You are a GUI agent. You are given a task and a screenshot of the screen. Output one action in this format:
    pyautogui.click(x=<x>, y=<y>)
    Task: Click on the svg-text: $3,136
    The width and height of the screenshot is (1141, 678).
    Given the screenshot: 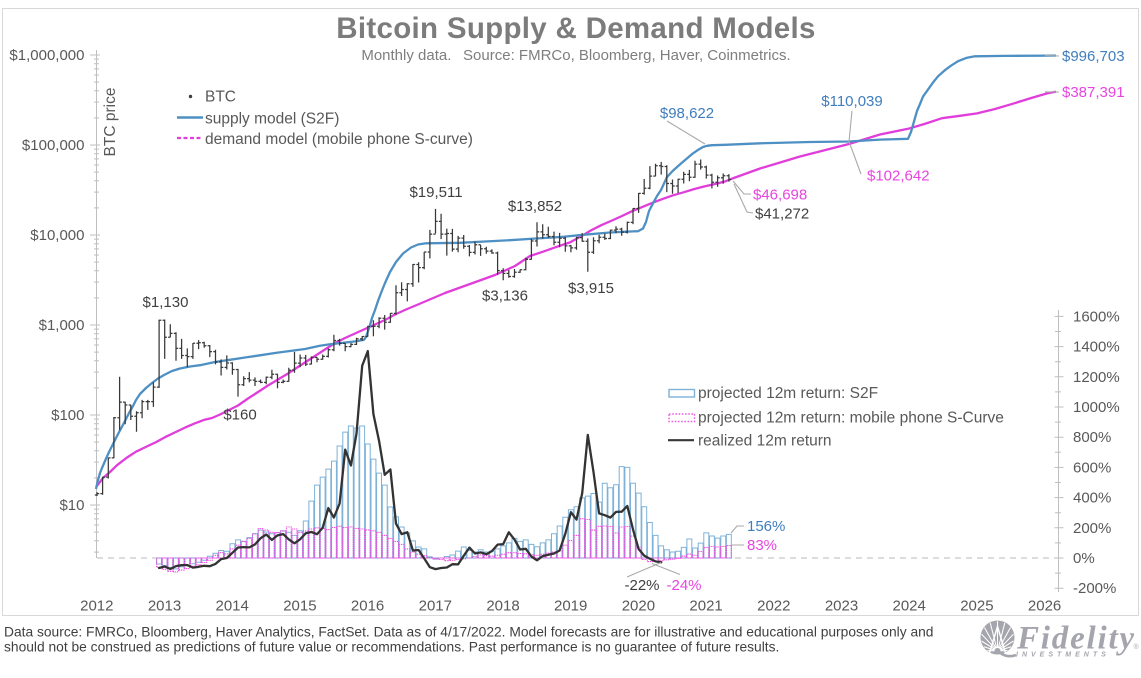 What is the action you would take?
    pyautogui.click(x=505, y=296)
    